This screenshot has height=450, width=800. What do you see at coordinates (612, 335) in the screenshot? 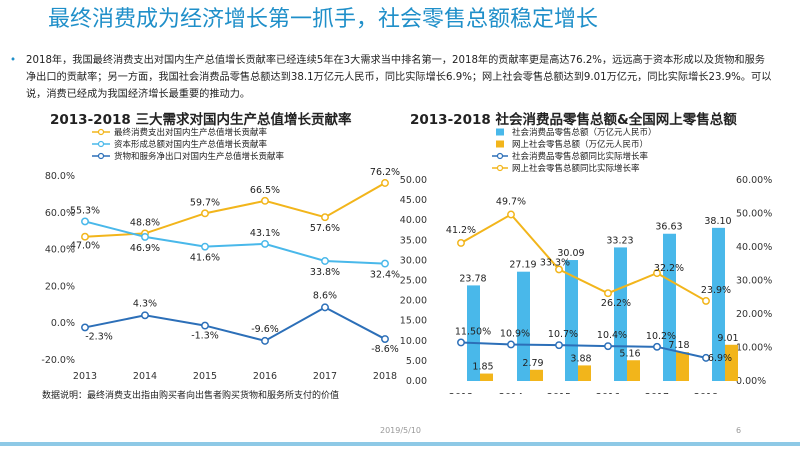
I see `growth-label: 10.4%` at bounding box center [612, 335].